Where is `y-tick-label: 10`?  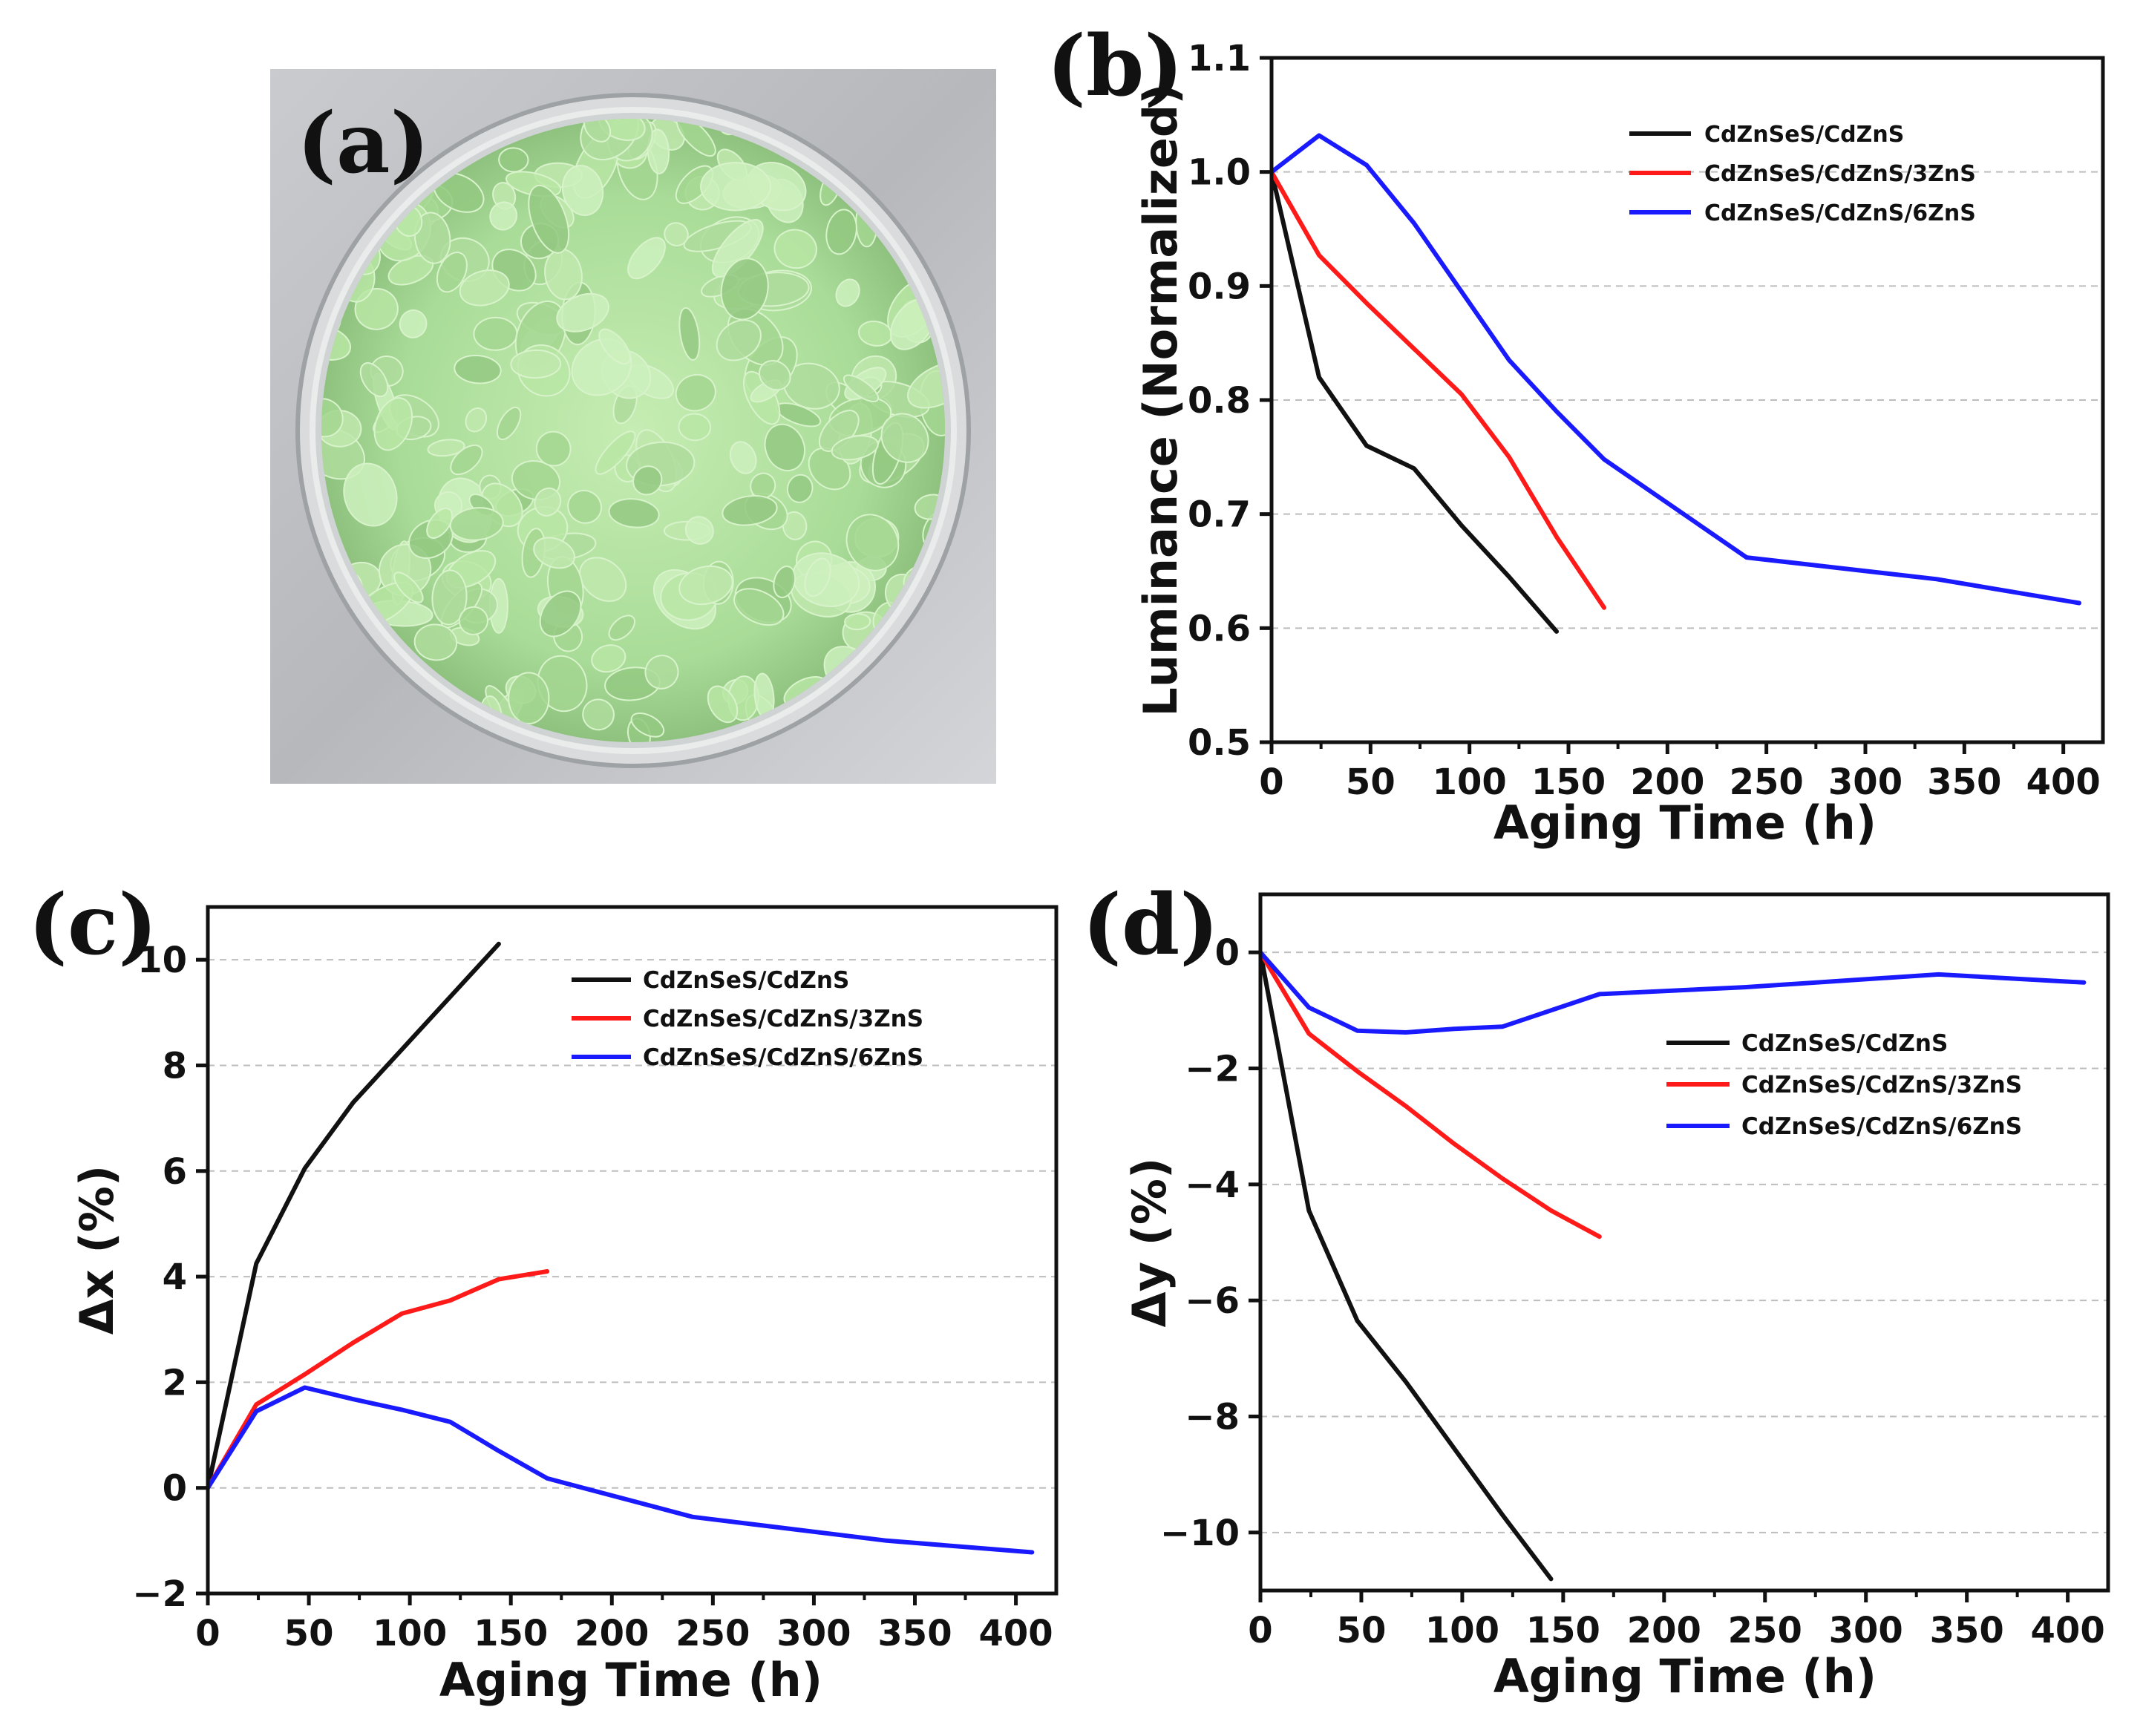 y-tick-label: 10 is located at coordinates (162, 960).